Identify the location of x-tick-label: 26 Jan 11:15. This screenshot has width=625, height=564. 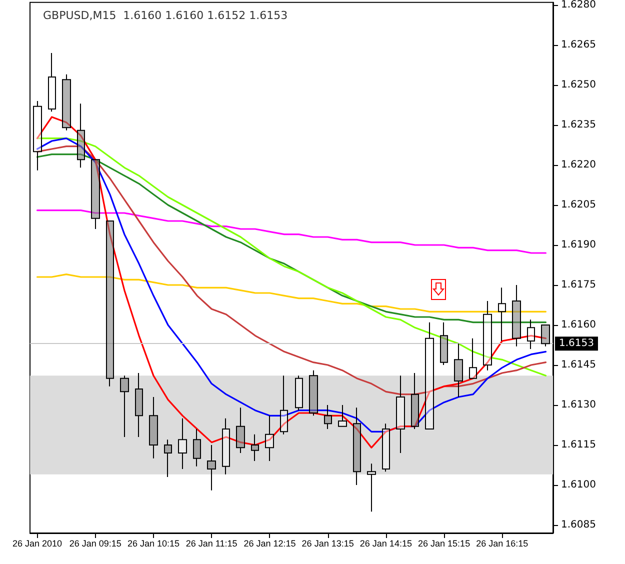
(212, 543).